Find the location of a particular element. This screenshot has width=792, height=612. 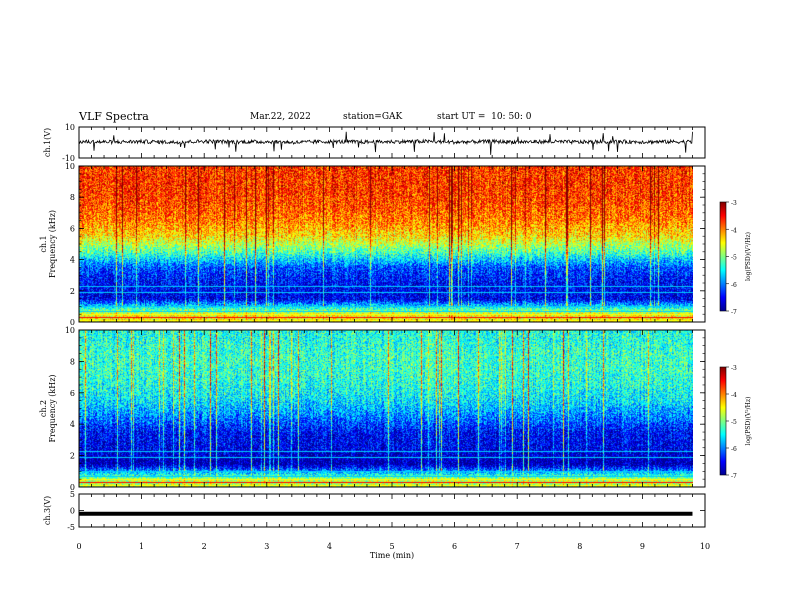

x-tick-label: 4 is located at coordinates (329, 546).